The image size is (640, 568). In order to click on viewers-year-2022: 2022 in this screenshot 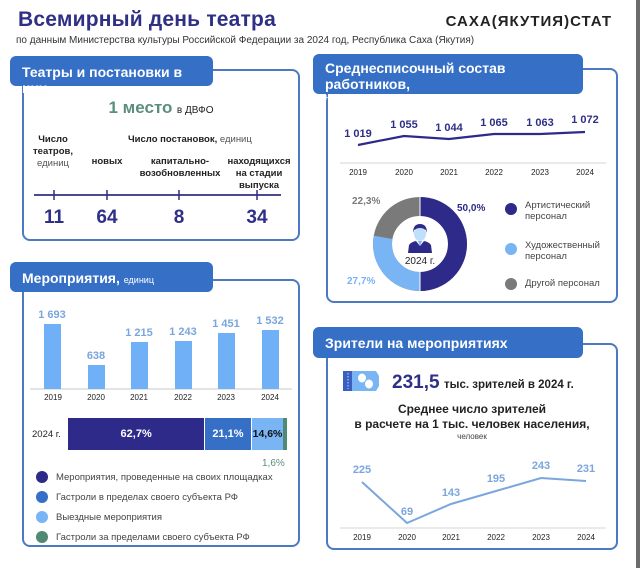, I will do `click(496, 537)`.